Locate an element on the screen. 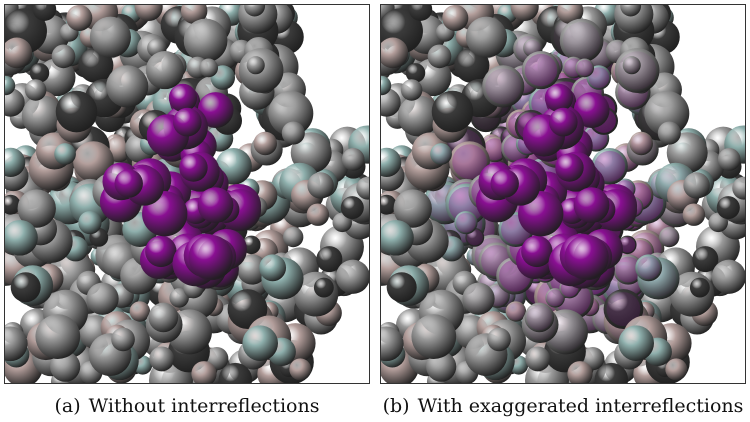  caption-a-text: Without interreflections is located at coordinates (204, 406).